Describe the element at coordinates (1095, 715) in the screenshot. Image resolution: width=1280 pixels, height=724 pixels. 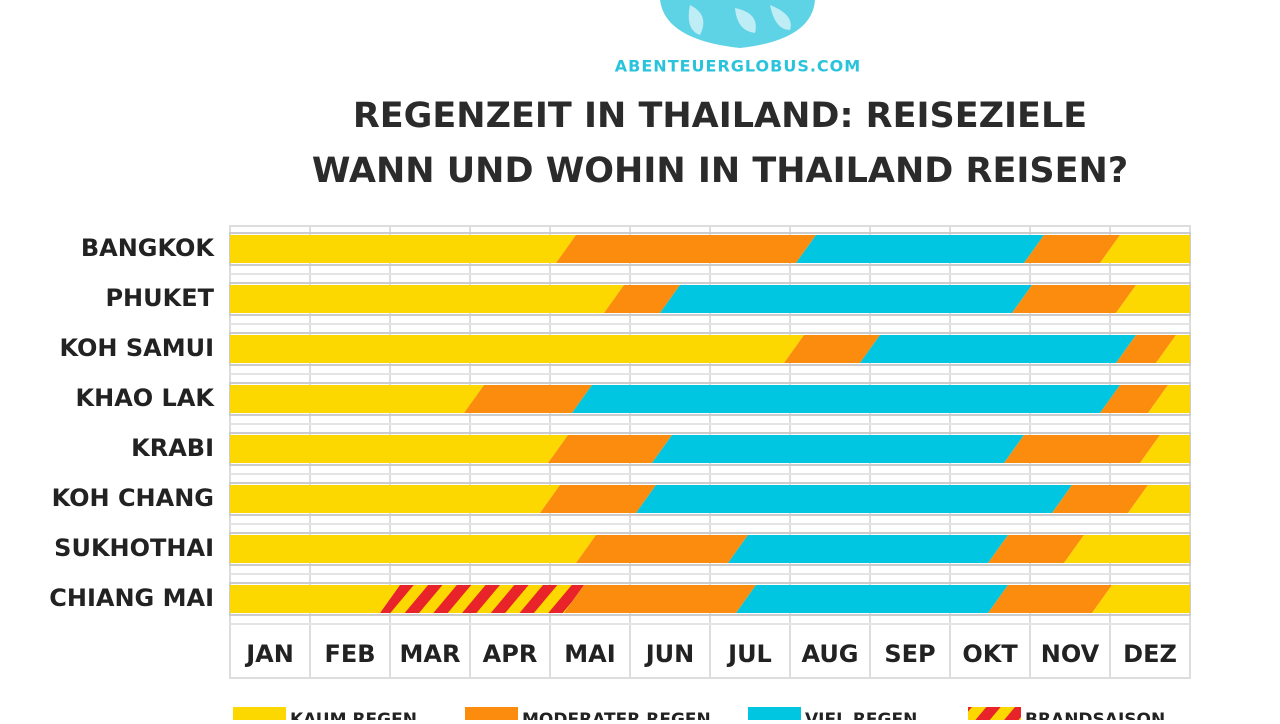
I see `legend-label: BRANDSAISON` at that location.